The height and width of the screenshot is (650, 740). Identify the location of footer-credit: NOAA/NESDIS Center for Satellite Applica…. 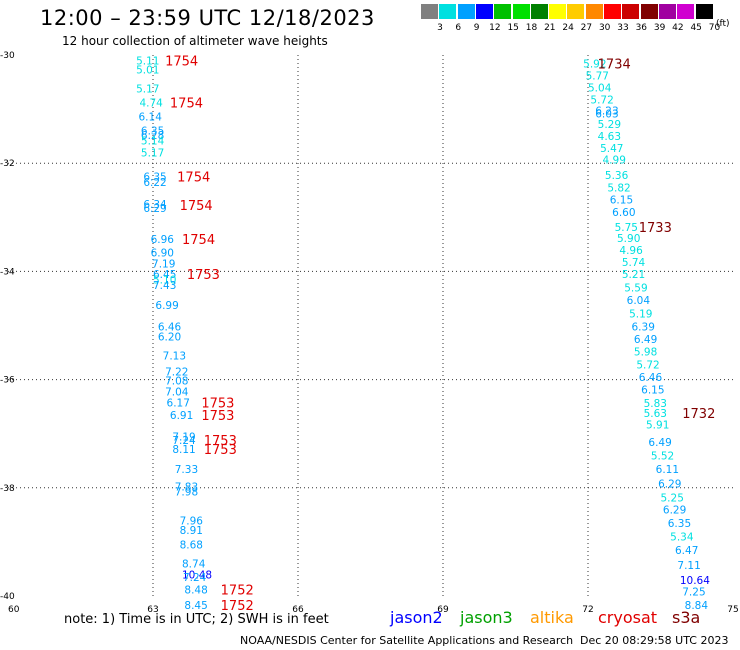
(407, 640).